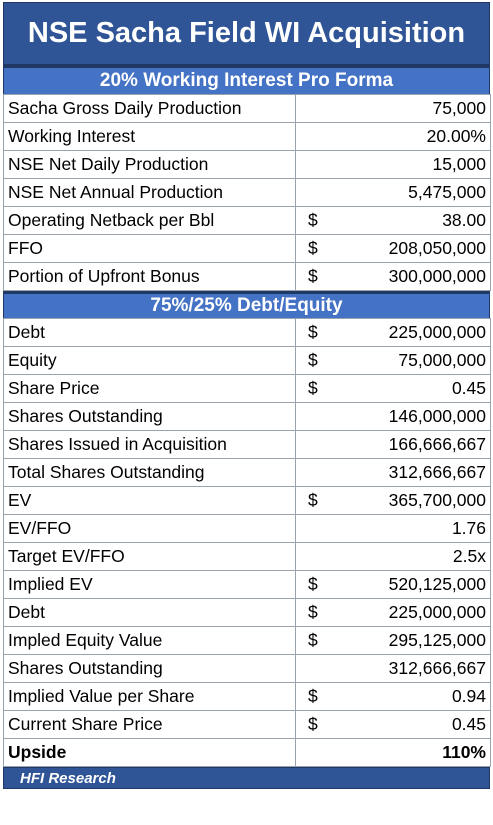  Describe the element at coordinates (442, 360) in the screenshot. I see `row-value: 75,000,000` at that location.